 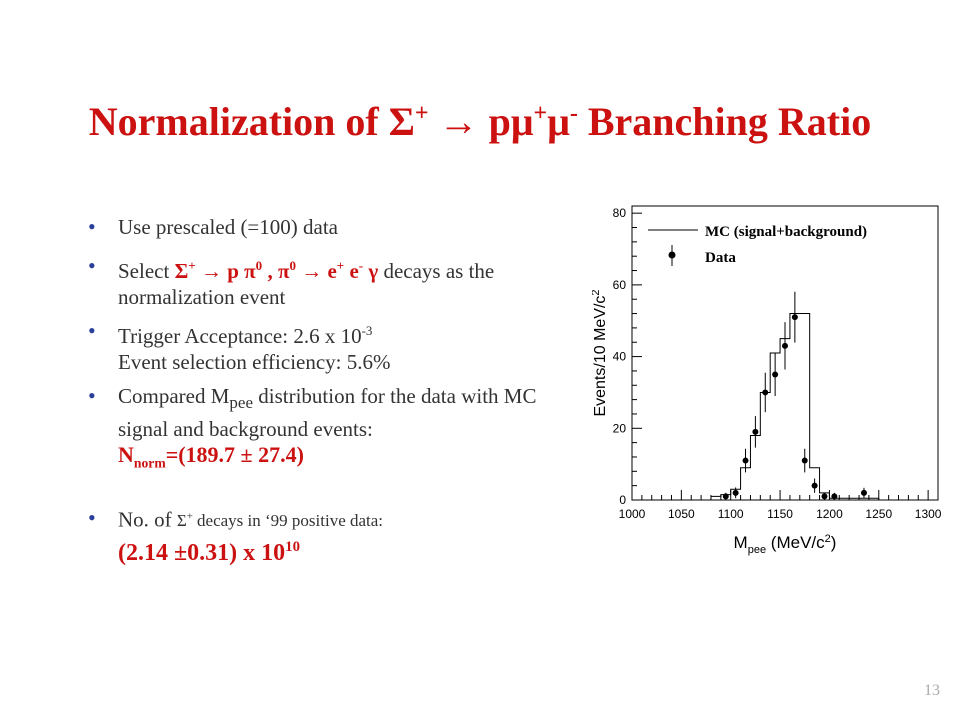 I want to click on legend: MC (signal+background) Data, so click(x=757, y=245).